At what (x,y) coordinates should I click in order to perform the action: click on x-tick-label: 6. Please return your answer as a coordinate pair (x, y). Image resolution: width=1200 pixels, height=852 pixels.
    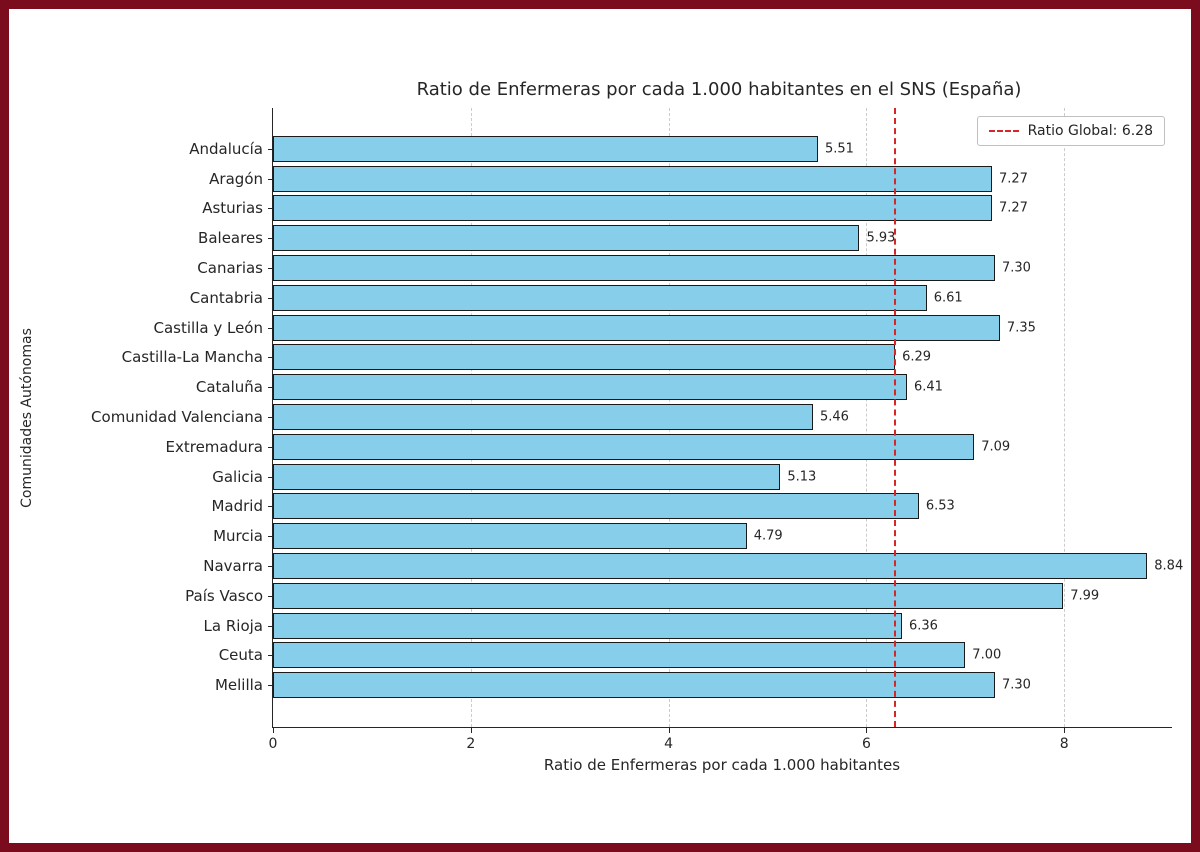
    Looking at the image, I should click on (866, 744).